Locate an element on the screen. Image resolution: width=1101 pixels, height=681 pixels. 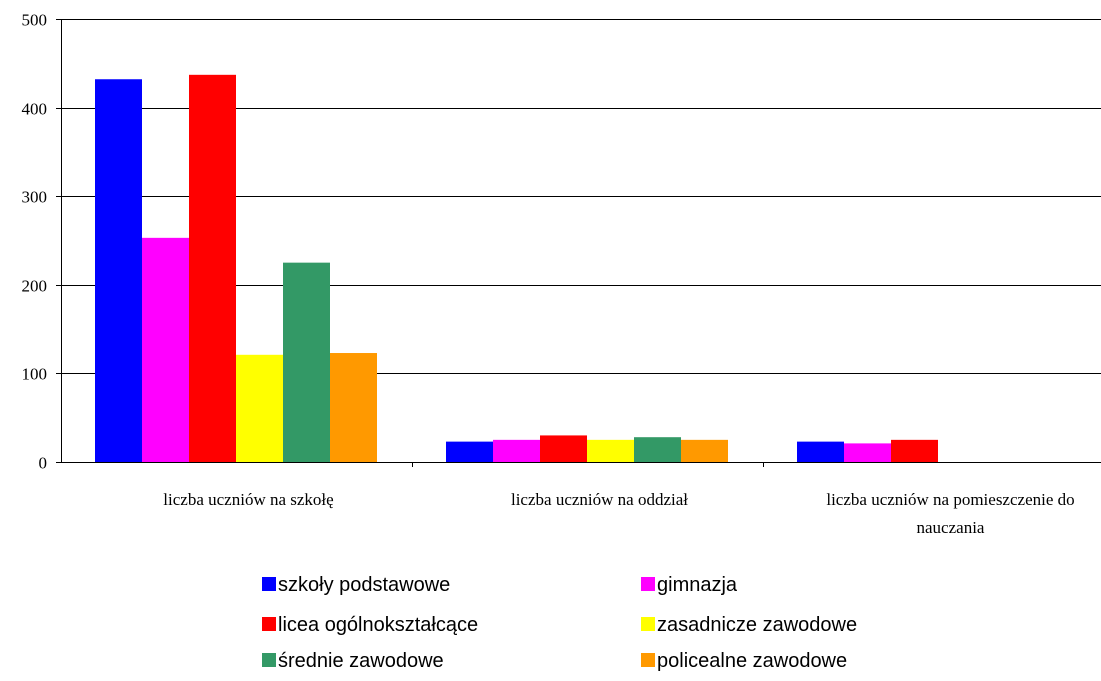
x-category-label: liczba uczniów na szkołę is located at coordinates (248, 499).